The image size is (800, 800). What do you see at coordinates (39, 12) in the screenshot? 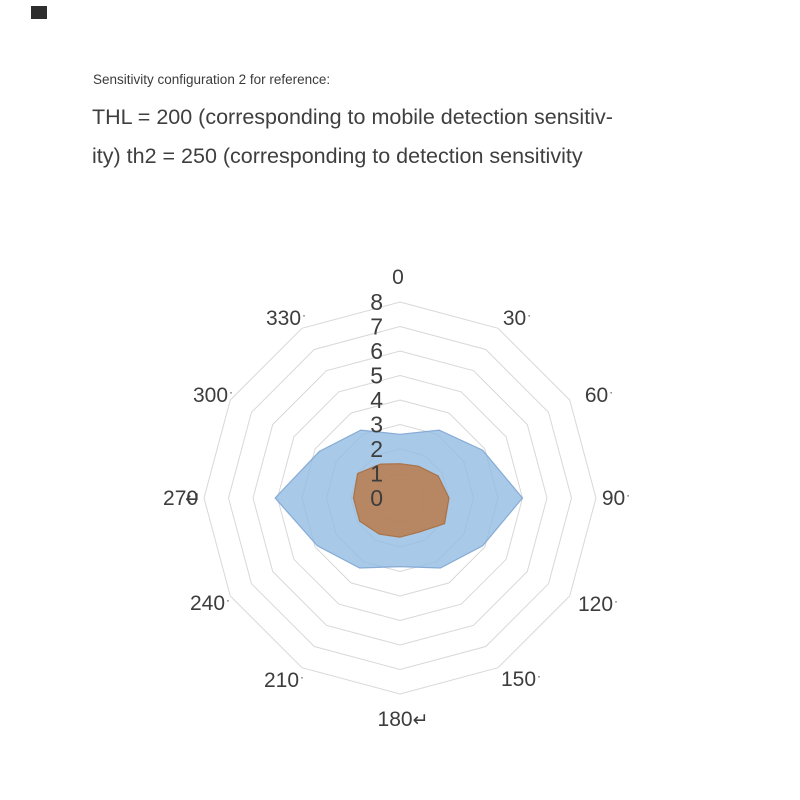
I see `corner-marker` at bounding box center [39, 12].